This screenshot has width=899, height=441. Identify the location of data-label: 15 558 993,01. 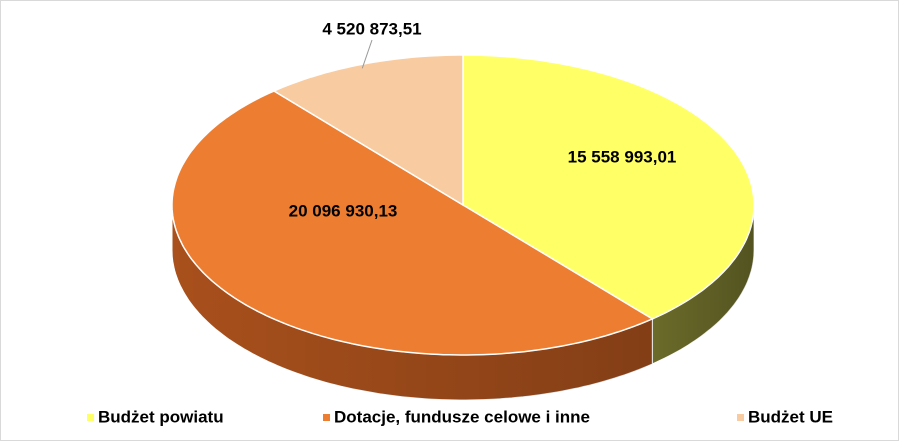
(622, 156).